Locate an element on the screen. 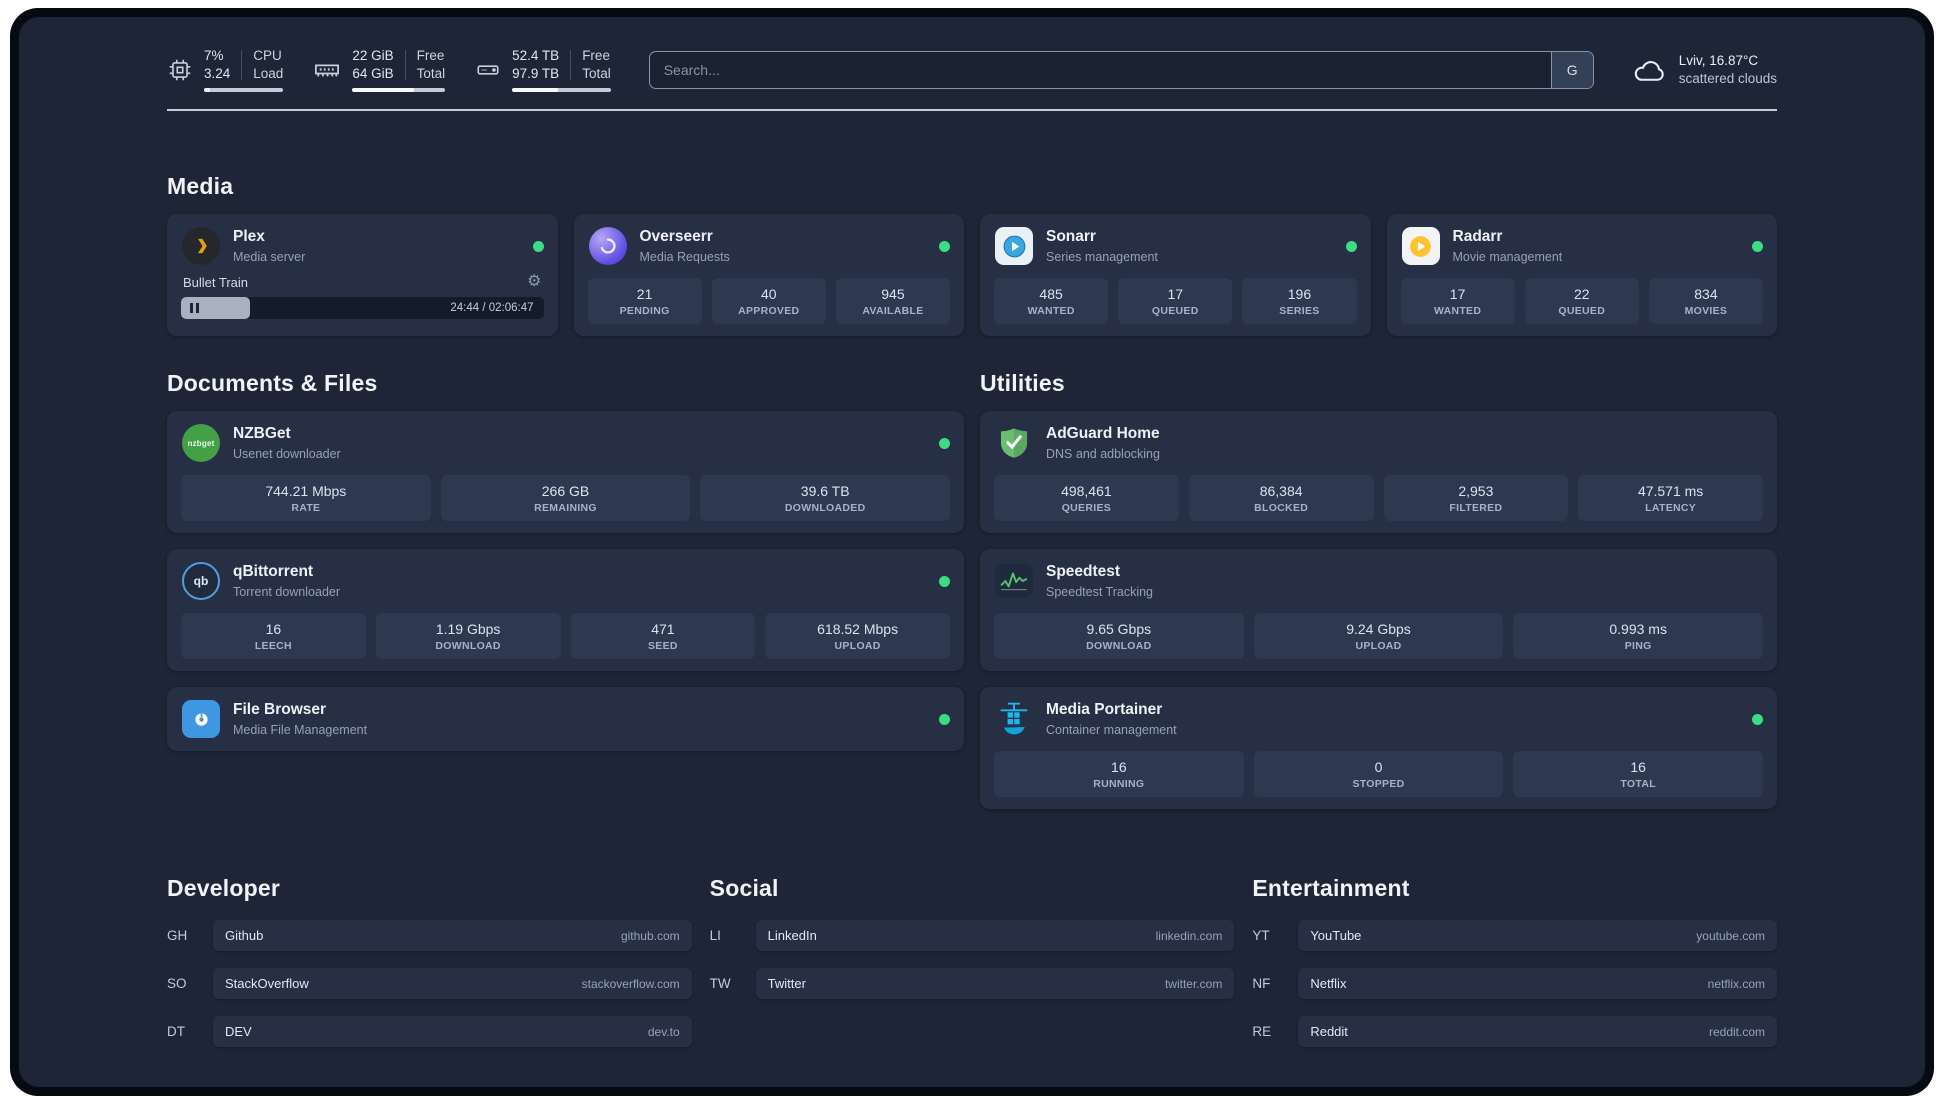  service-card-file-browser: File Browser Media File Management is located at coordinates (565, 719).